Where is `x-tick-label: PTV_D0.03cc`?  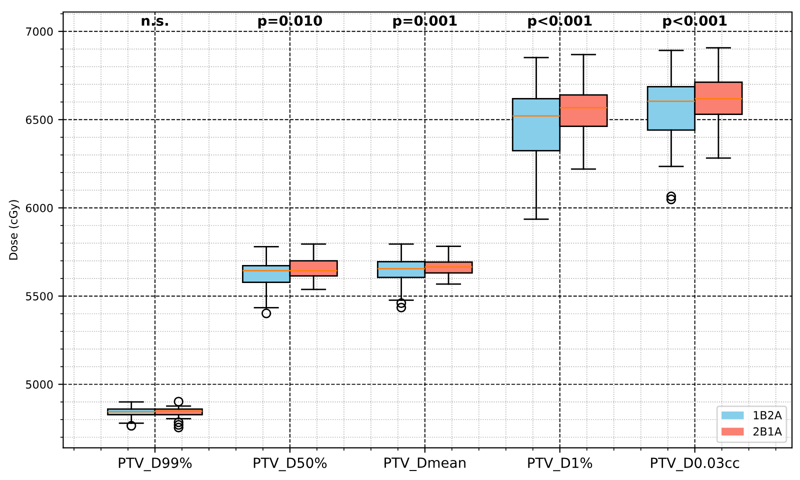
x-tick-label: PTV_D0.03cc is located at coordinates (695, 465).